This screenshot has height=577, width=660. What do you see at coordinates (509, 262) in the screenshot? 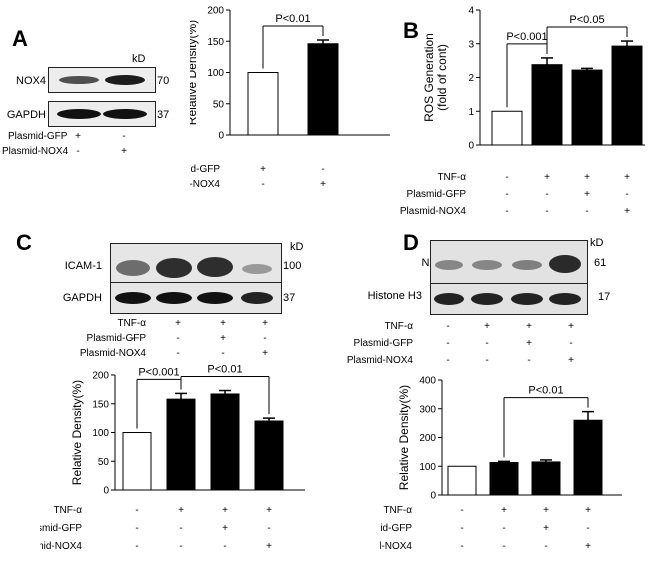
I see `blot-band-nrf2` at bounding box center [509, 262].